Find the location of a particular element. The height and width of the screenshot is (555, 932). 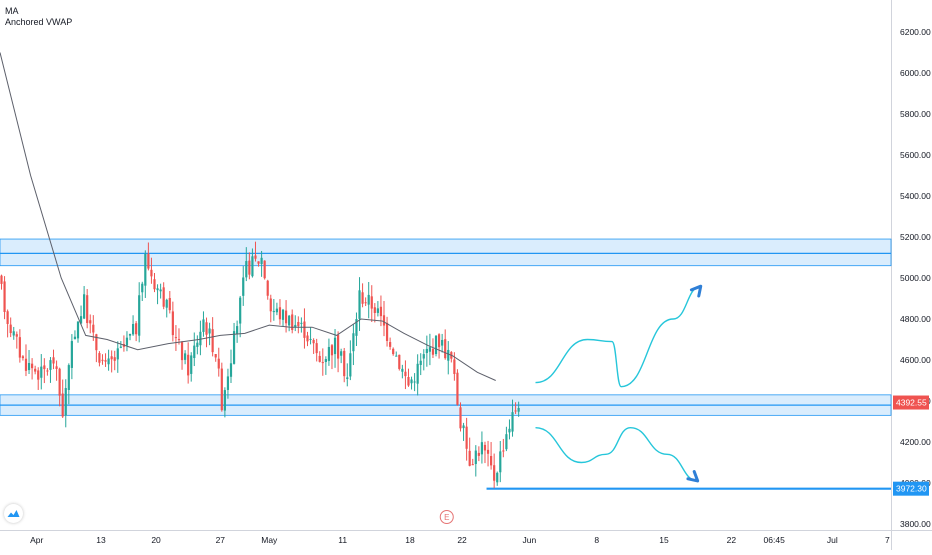

earnings-event-icon: E is located at coordinates (446, 517).